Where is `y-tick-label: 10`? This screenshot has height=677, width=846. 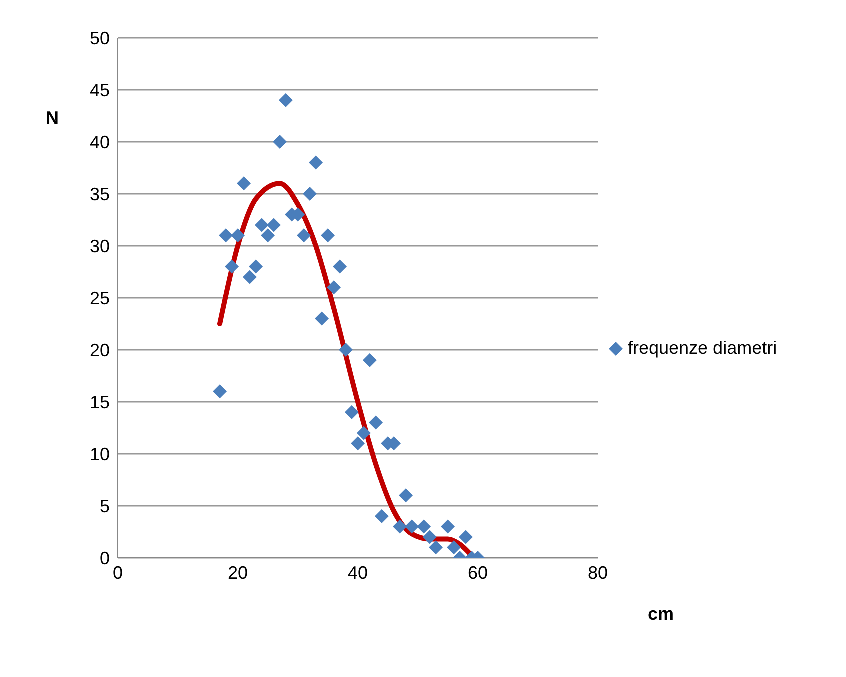
y-tick-label: 10 is located at coordinates (100, 454).